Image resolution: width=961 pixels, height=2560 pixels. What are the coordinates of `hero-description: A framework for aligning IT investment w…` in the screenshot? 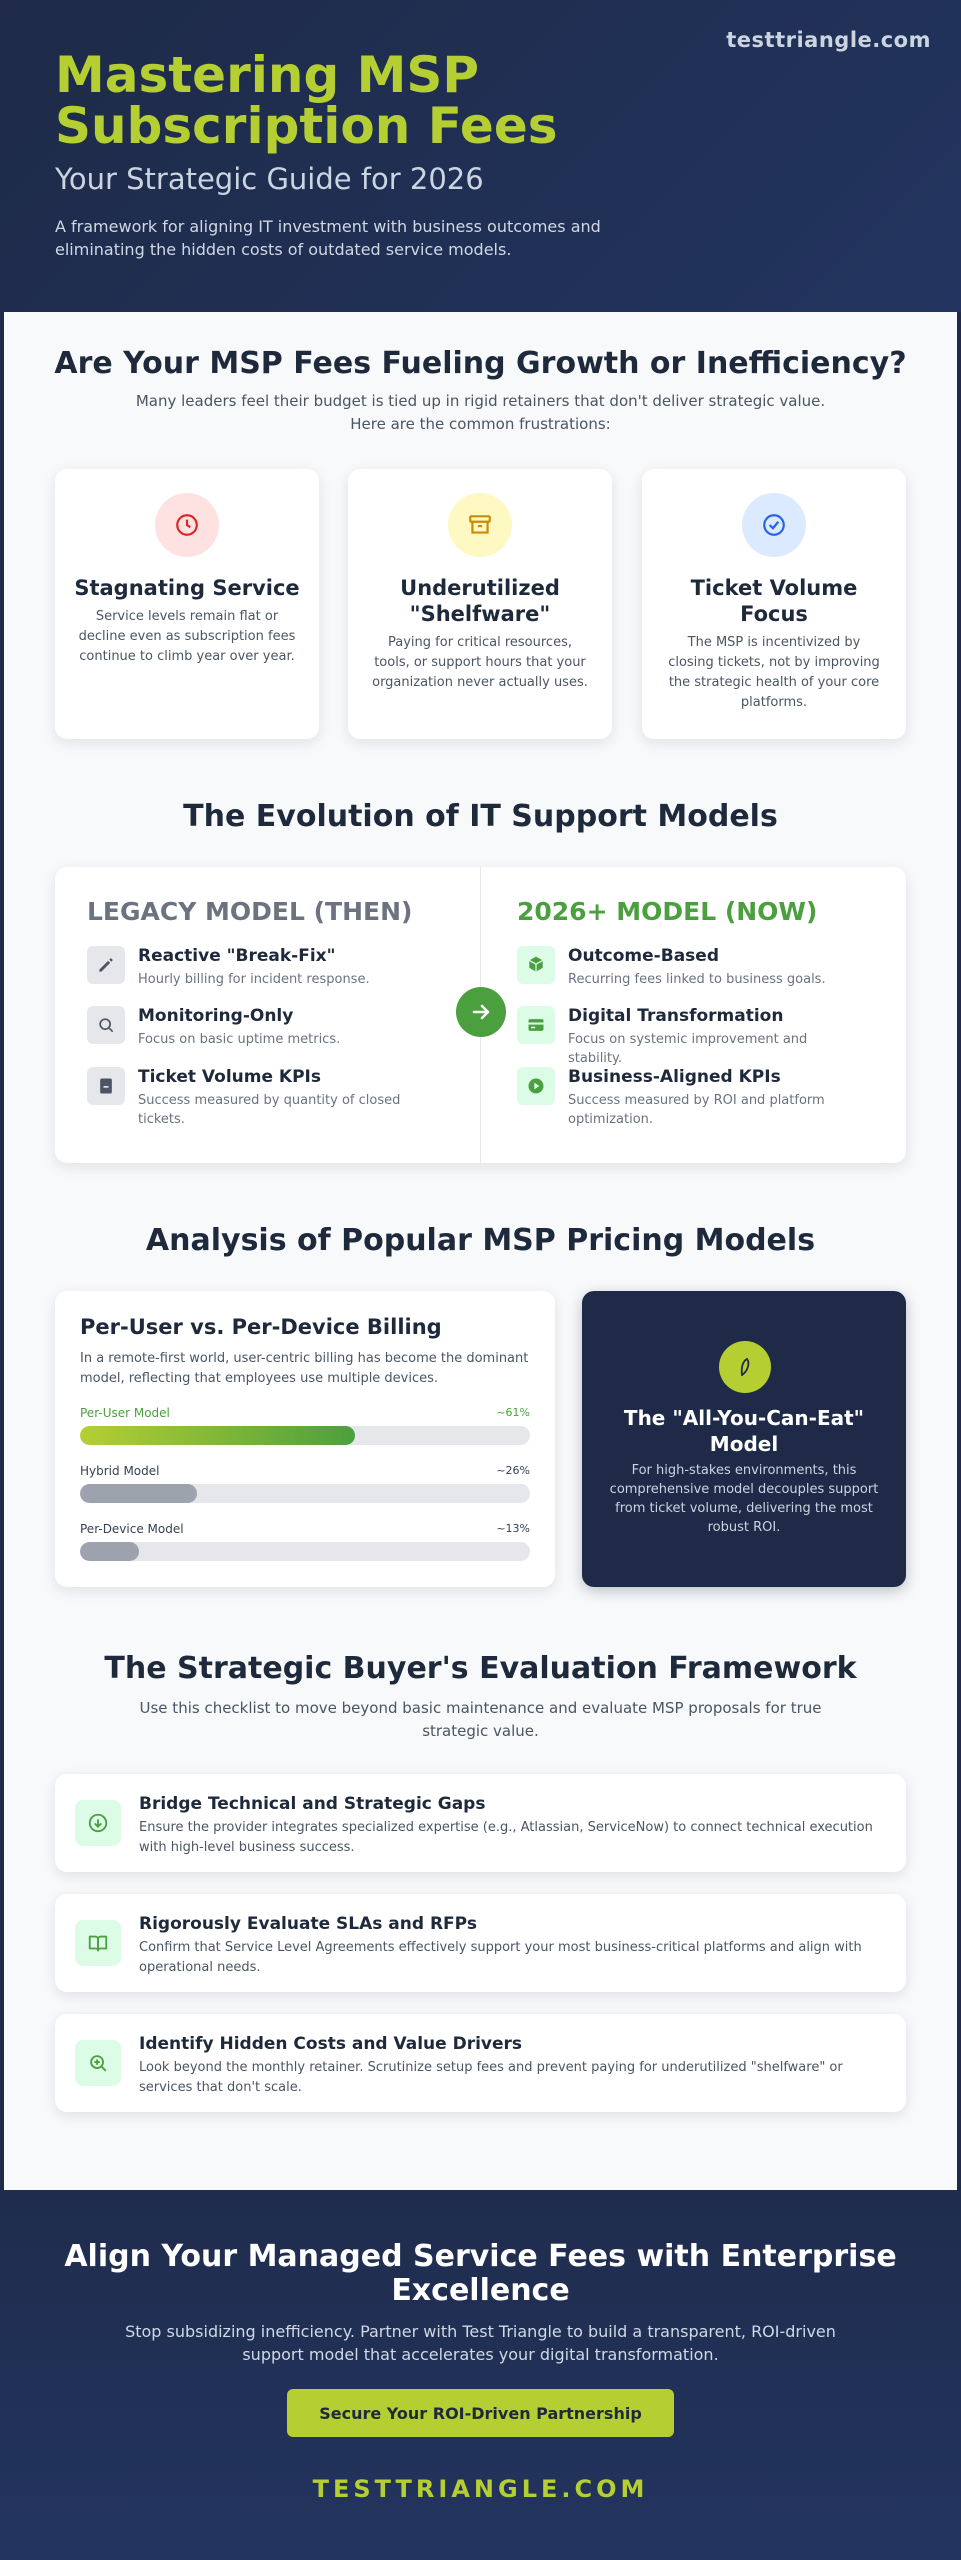 It's located at (328, 238).